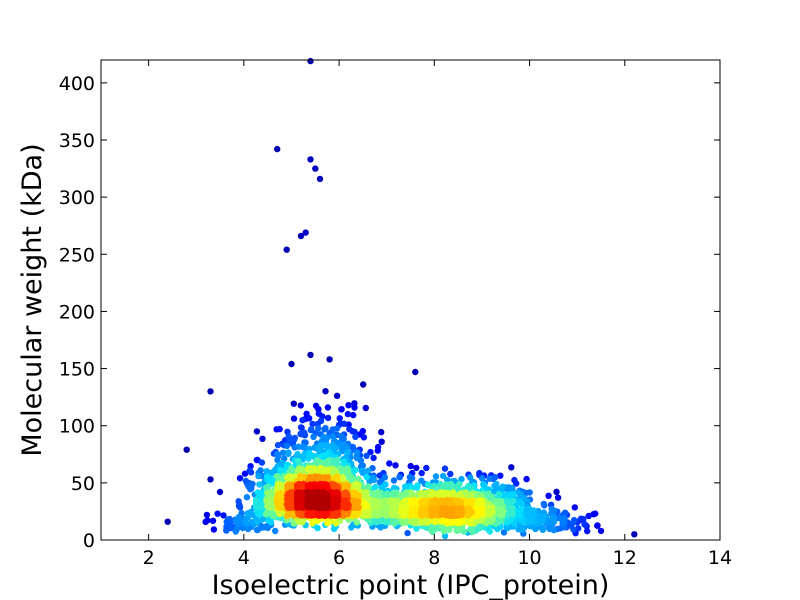 The width and height of the screenshot is (800, 600). Describe the element at coordinates (77, 427) in the screenshot. I see `y-tick-label: 100` at that location.